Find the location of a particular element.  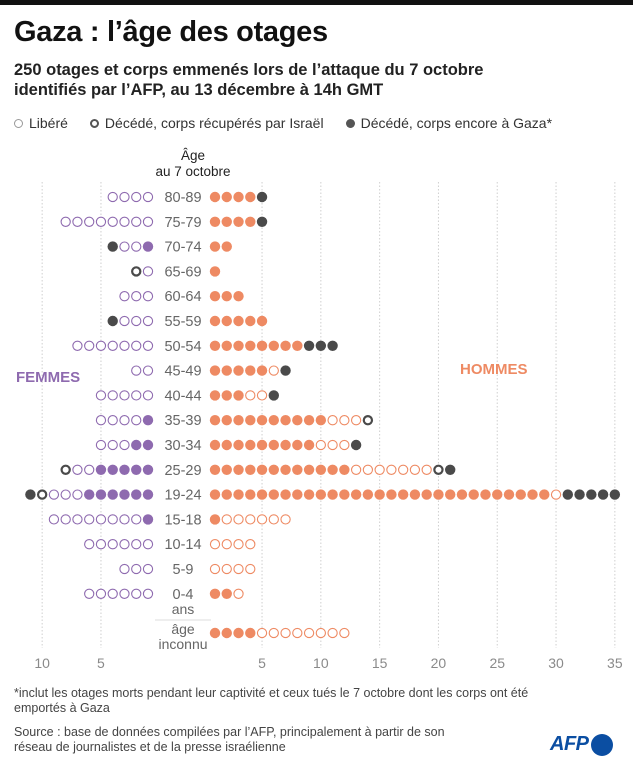

age-label-suffix: inconnu is located at coordinates (182, 644).